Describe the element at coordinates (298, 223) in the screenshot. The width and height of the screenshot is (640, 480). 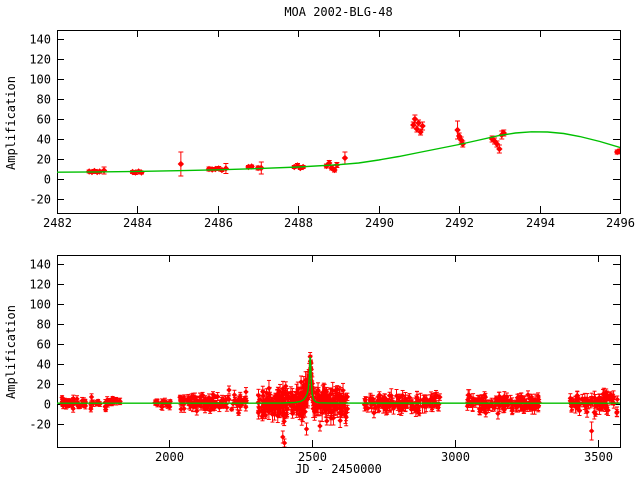
I see `x-tick-label: 2488` at that location.